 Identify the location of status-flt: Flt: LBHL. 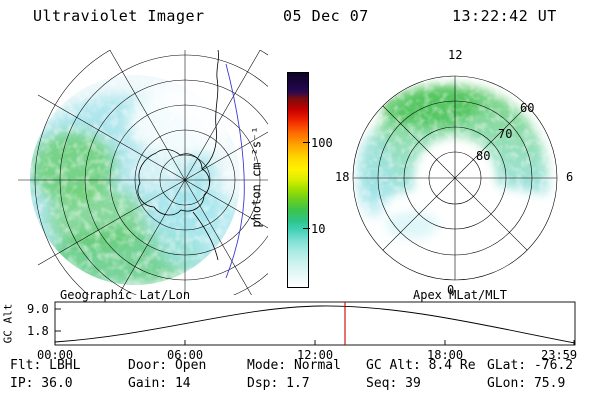
(45, 365).